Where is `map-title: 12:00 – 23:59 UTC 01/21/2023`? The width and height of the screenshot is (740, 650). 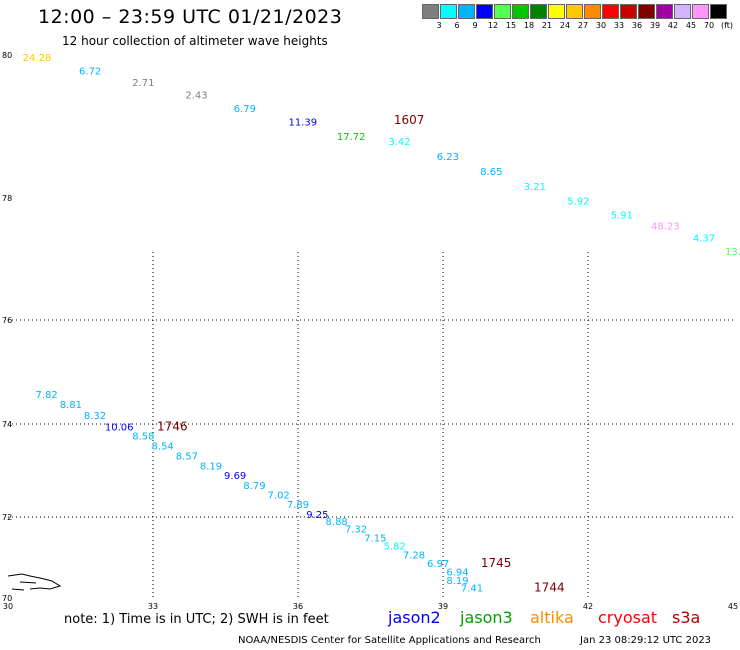
map-title: 12:00 – 23:59 UTC 01/21/2023 is located at coordinates (190, 17).